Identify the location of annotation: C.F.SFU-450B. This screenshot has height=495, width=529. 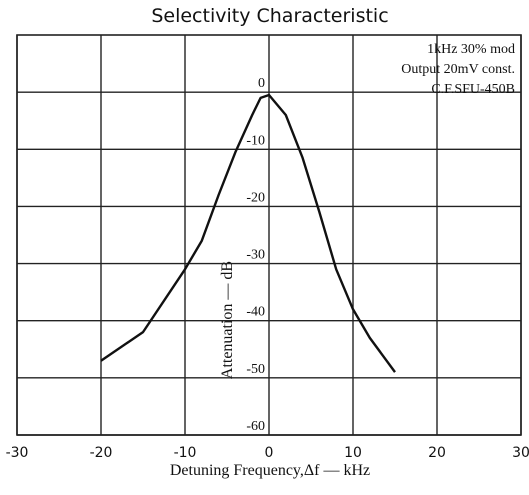
(473, 89).